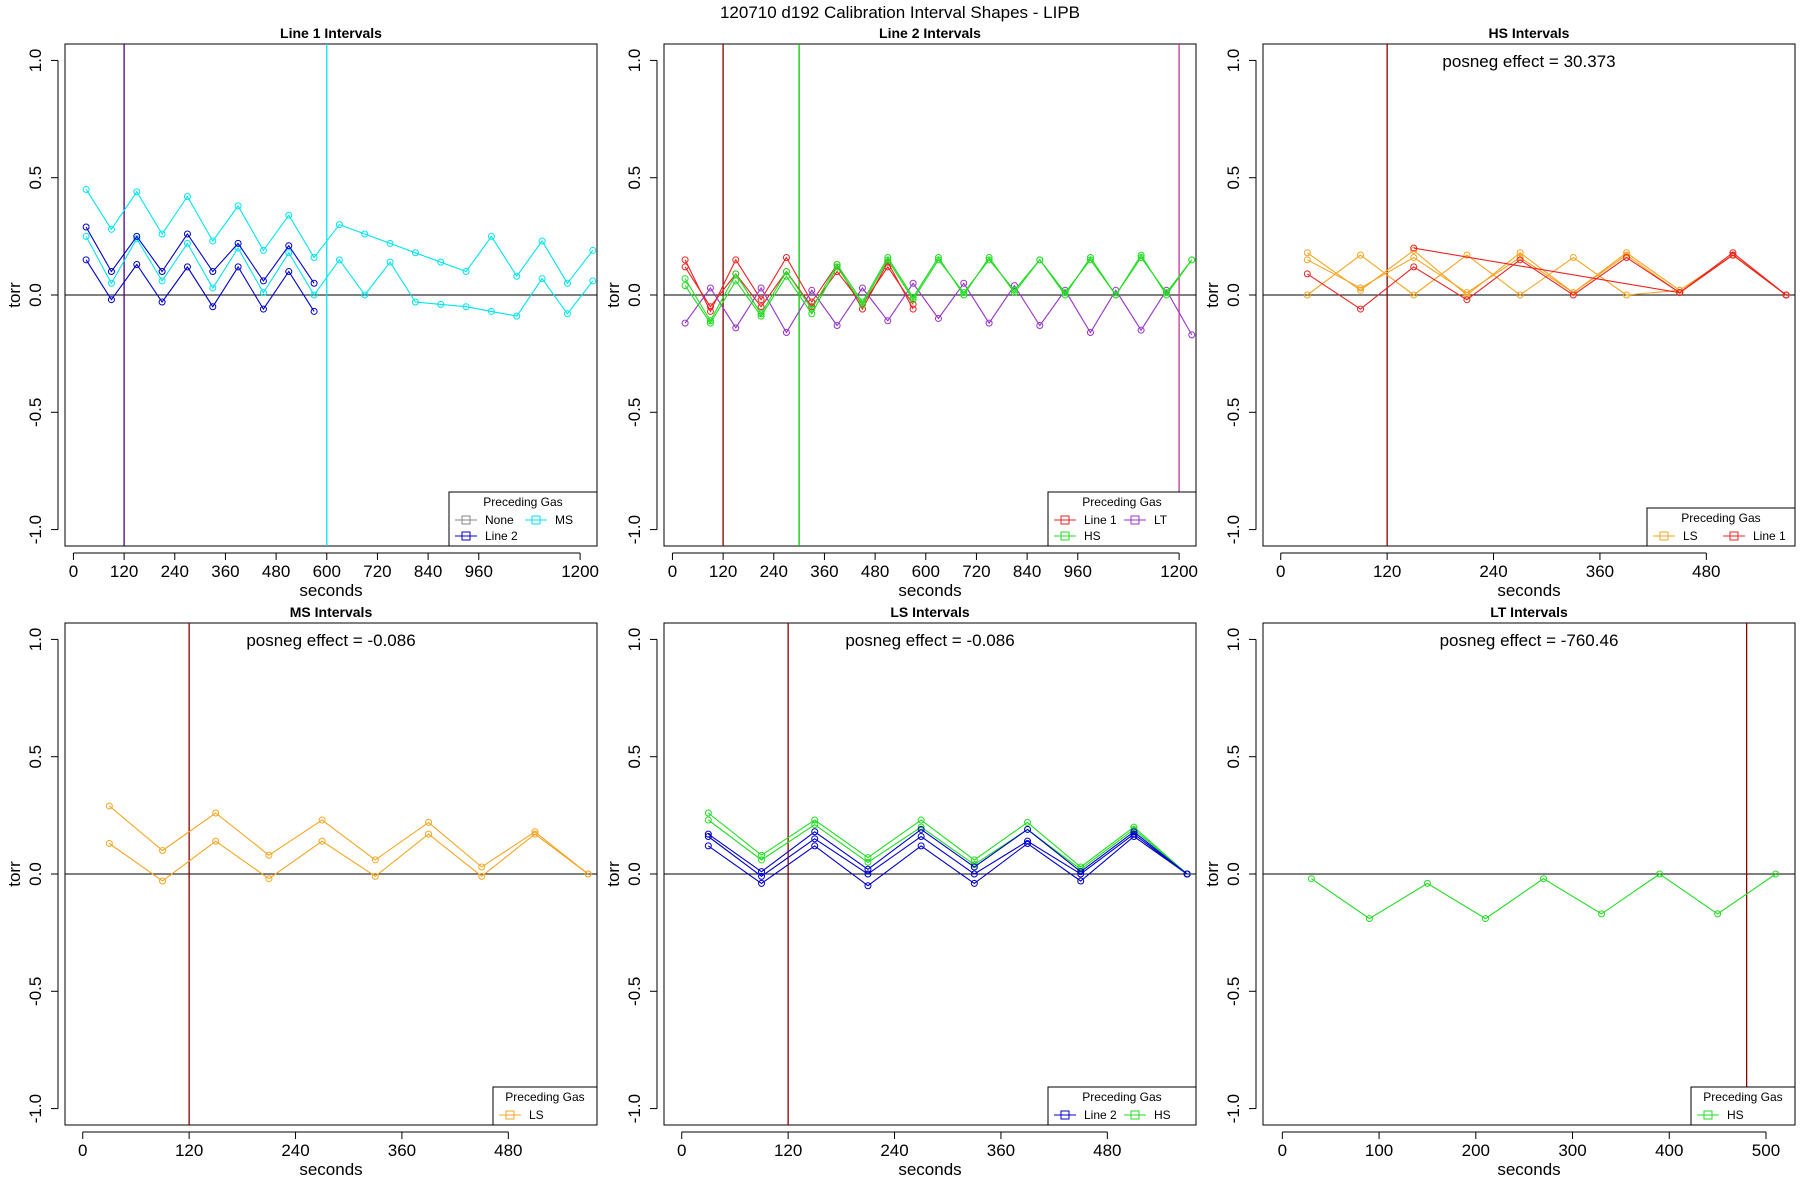 The image size is (1800, 1200). I want to click on x-tick-label: 960, so click(479, 571).